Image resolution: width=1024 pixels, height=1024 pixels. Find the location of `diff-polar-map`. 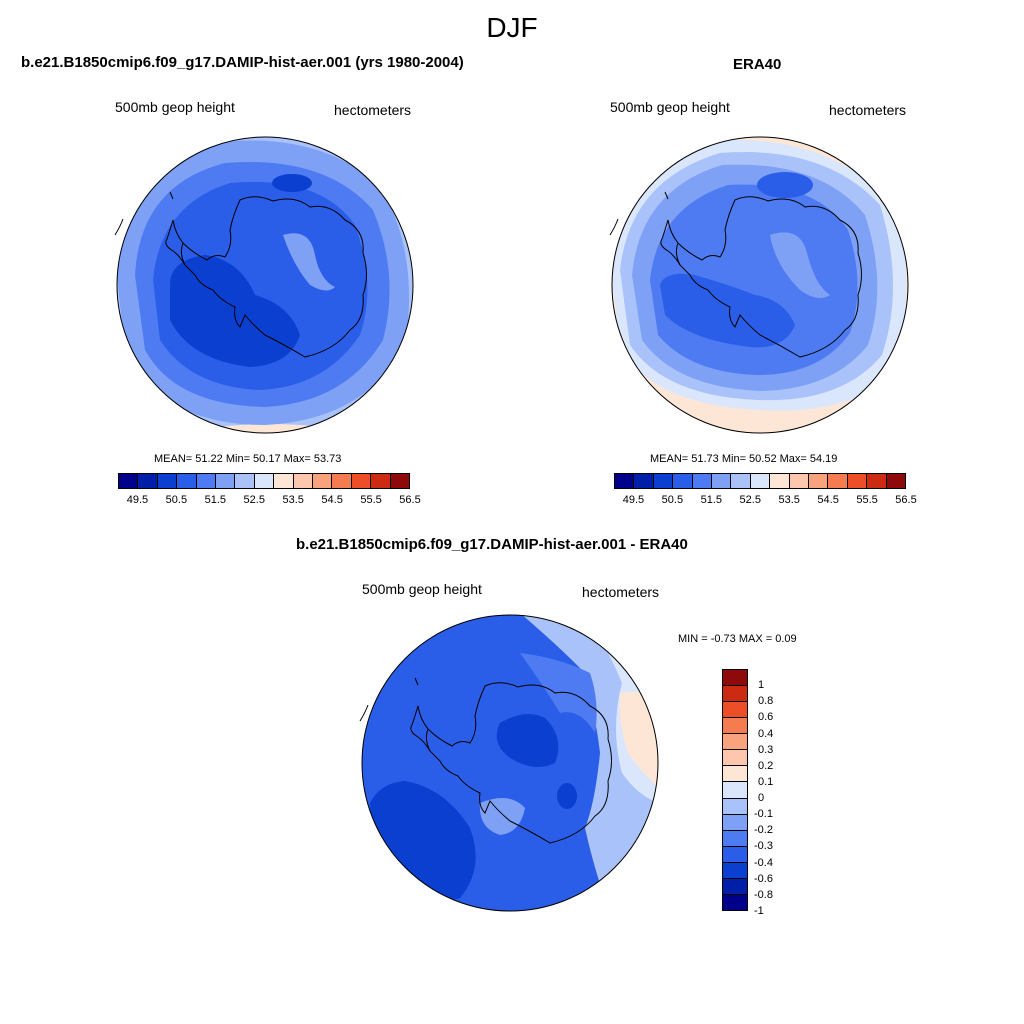

diff-polar-map is located at coordinates (509, 763).